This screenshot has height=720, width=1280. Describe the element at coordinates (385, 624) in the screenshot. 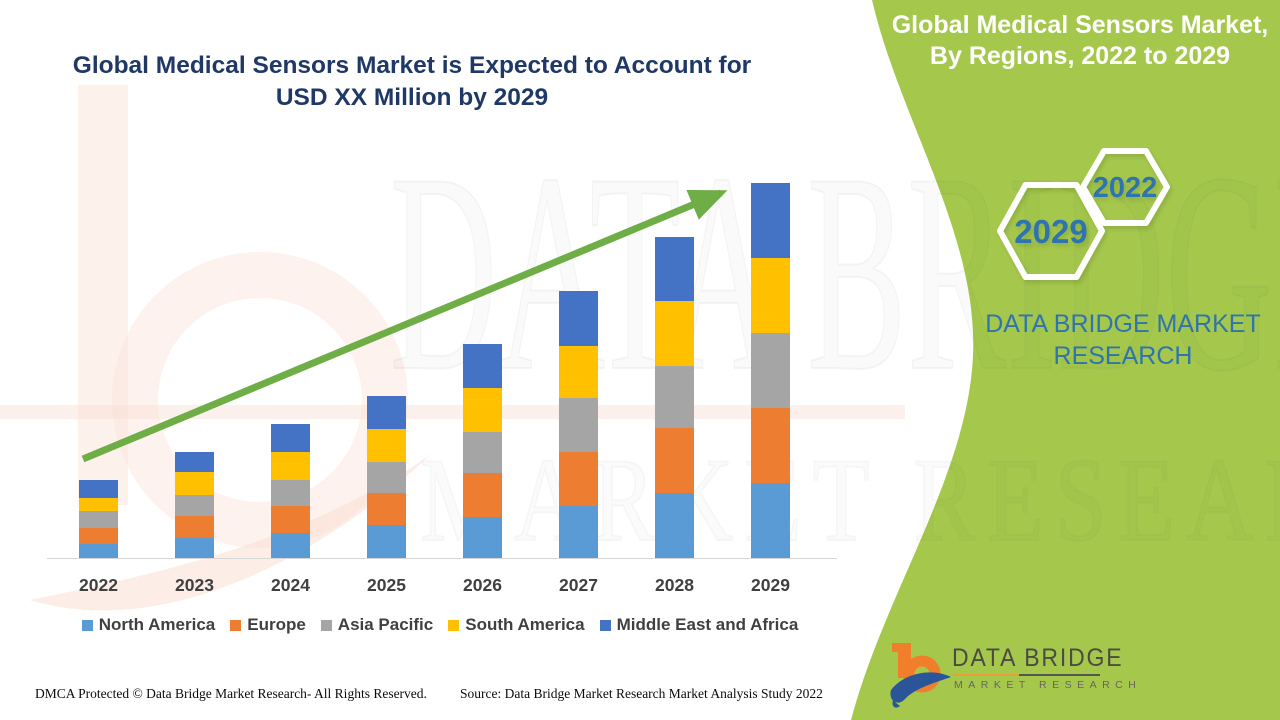

I see `legend-label: Asia Pacific` at that location.